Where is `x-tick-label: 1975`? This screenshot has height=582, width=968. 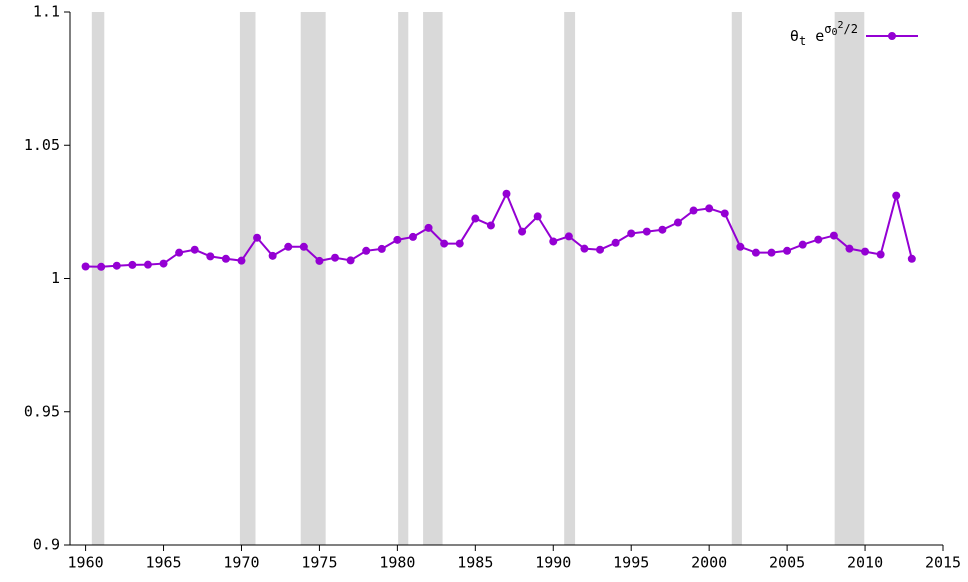
x-tick-label: 1975 is located at coordinates (319, 563).